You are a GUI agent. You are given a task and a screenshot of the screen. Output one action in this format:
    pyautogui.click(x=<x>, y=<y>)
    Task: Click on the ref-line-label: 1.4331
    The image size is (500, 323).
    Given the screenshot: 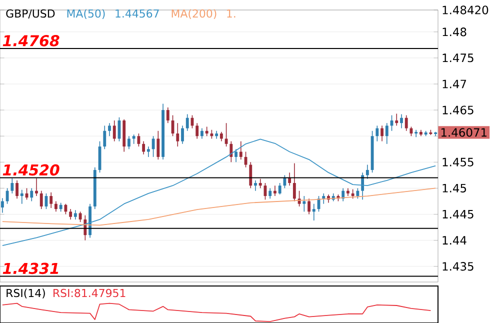 What is the action you would take?
    pyautogui.click(x=30, y=268)
    